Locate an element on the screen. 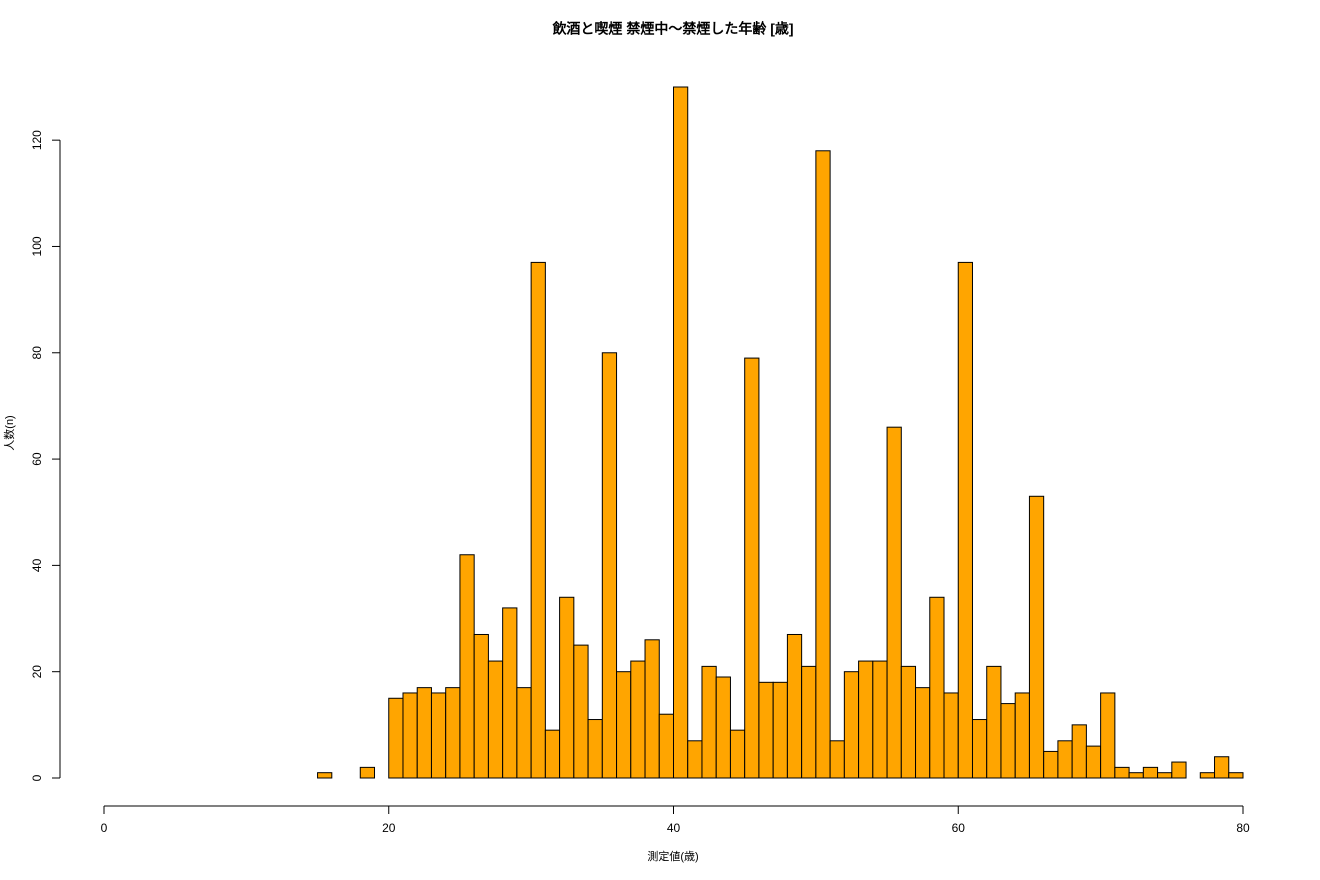  y-axis-label: 人数(n) is located at coordinates (9, 432).